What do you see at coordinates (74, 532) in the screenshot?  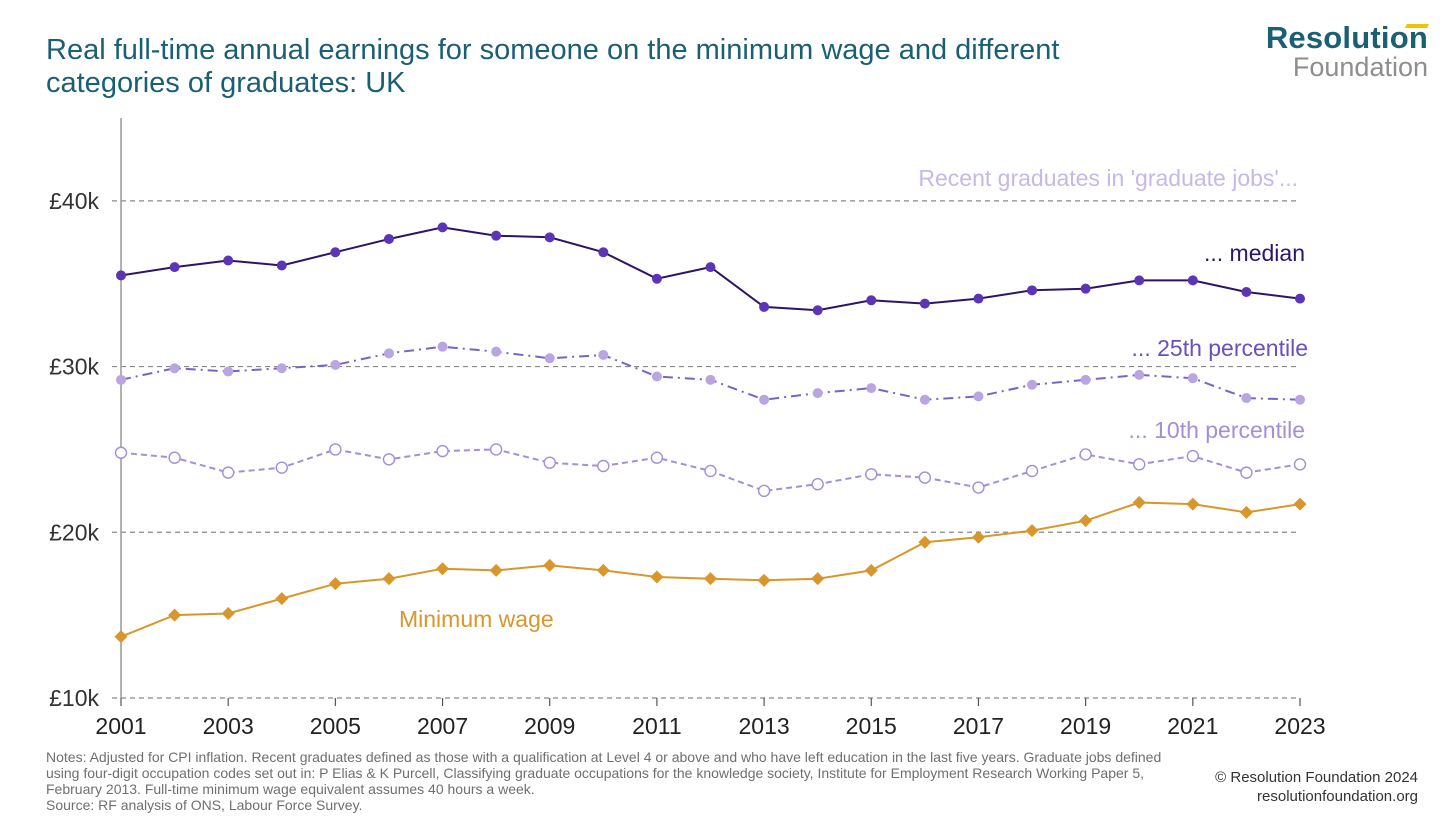 I see `y-tick-label: £20k` at bounding box center [74, 532].